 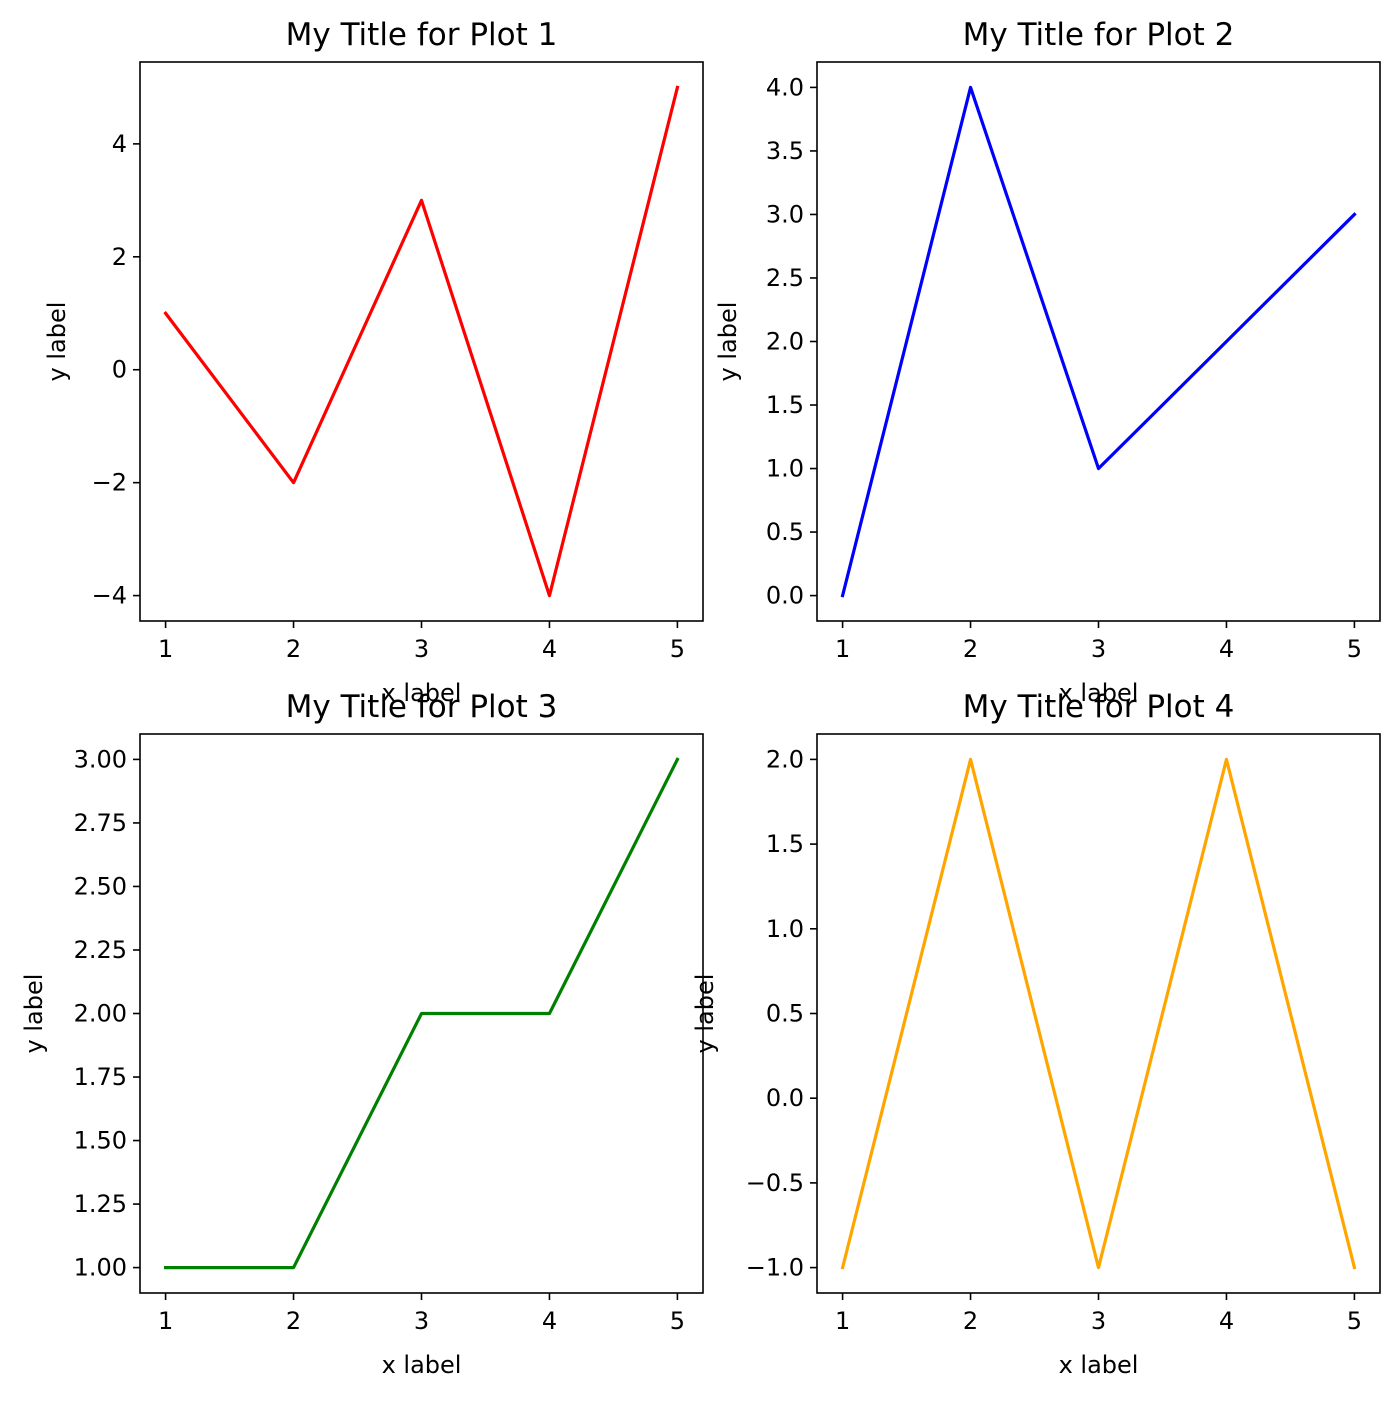 I want to click on y-tick-label-plot-3: 3.00, so click(x=100, y=759).